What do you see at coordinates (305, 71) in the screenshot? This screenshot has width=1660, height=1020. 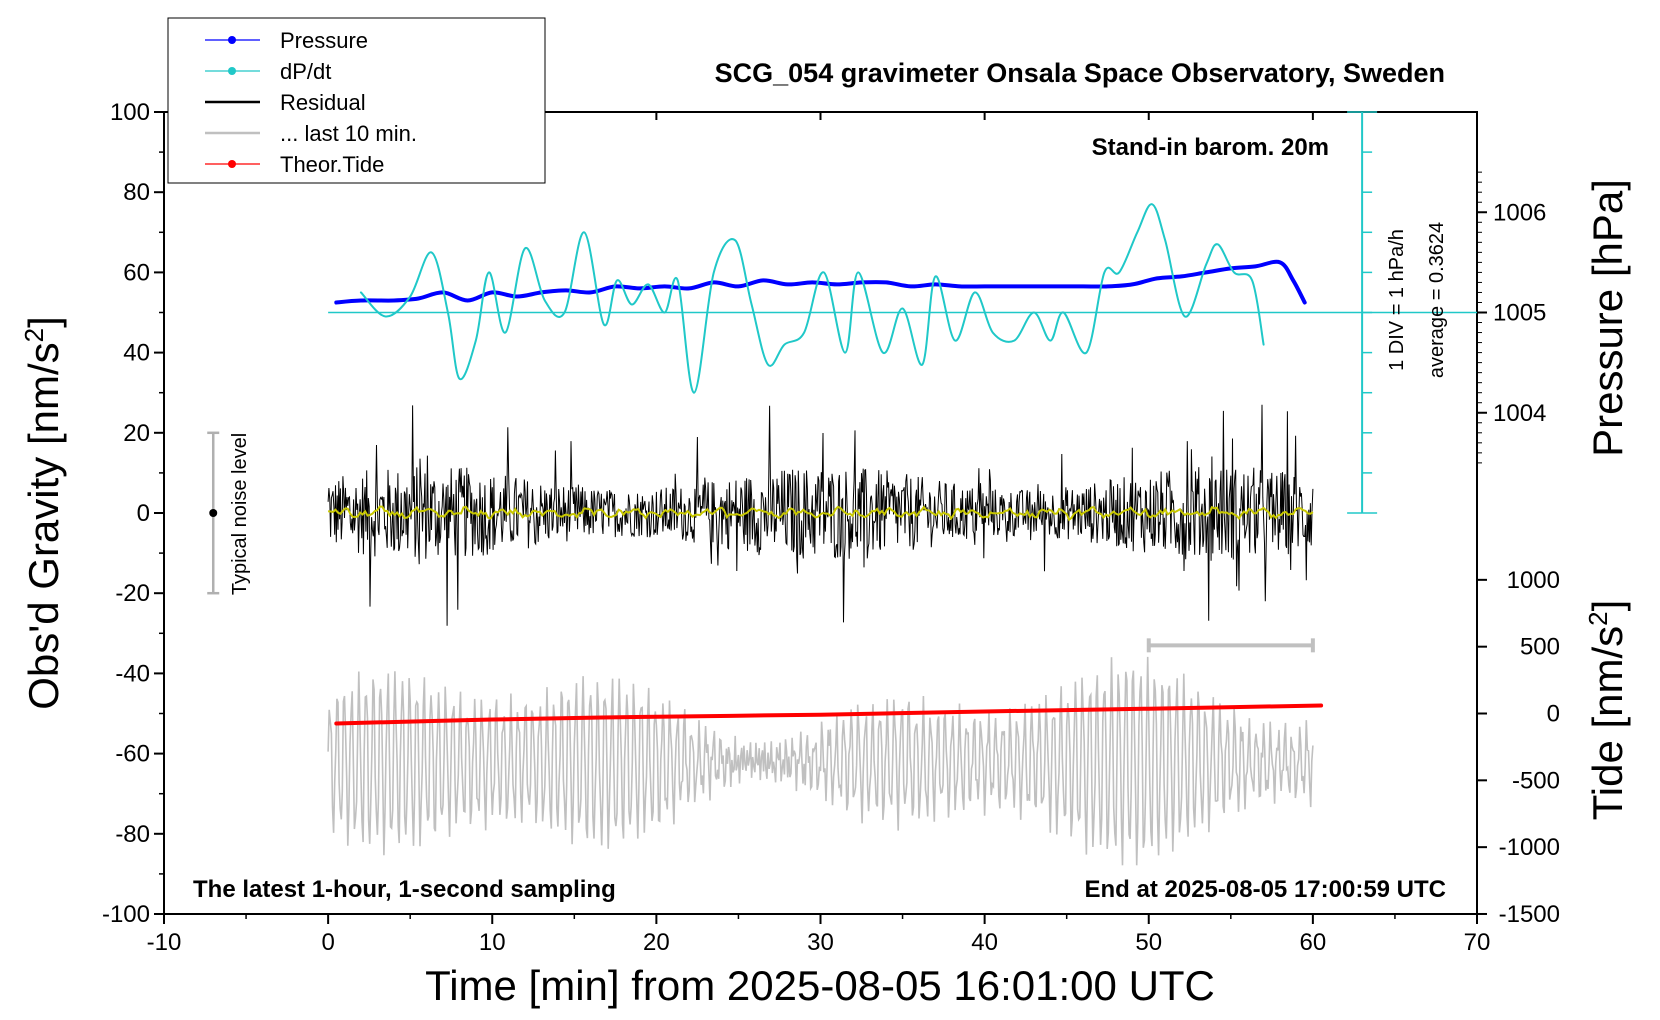 I see `legend-label: dP/dt` at bounding box center [305, 71].